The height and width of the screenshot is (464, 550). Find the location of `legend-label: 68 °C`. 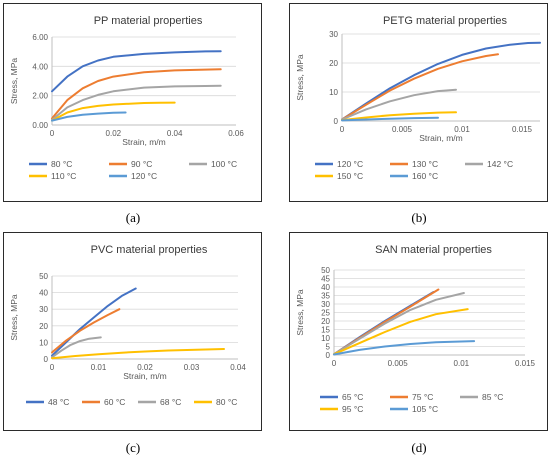

legend-label: 68 °C is located at coordinates (170, 402).